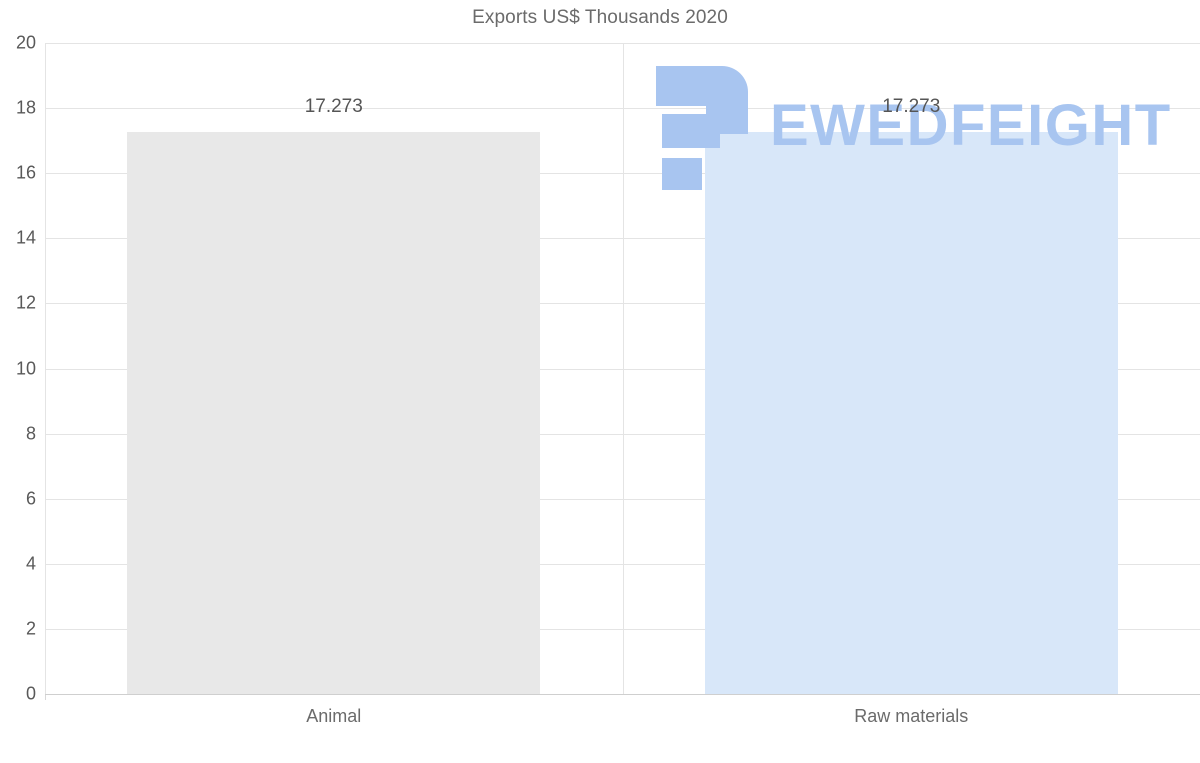 Image resolution: width=1200 pixels, height=763 pixels. Describe the element at coordinates (25, 107) in the screenshot. I see `y-axis-tick-label: 18` at that location.